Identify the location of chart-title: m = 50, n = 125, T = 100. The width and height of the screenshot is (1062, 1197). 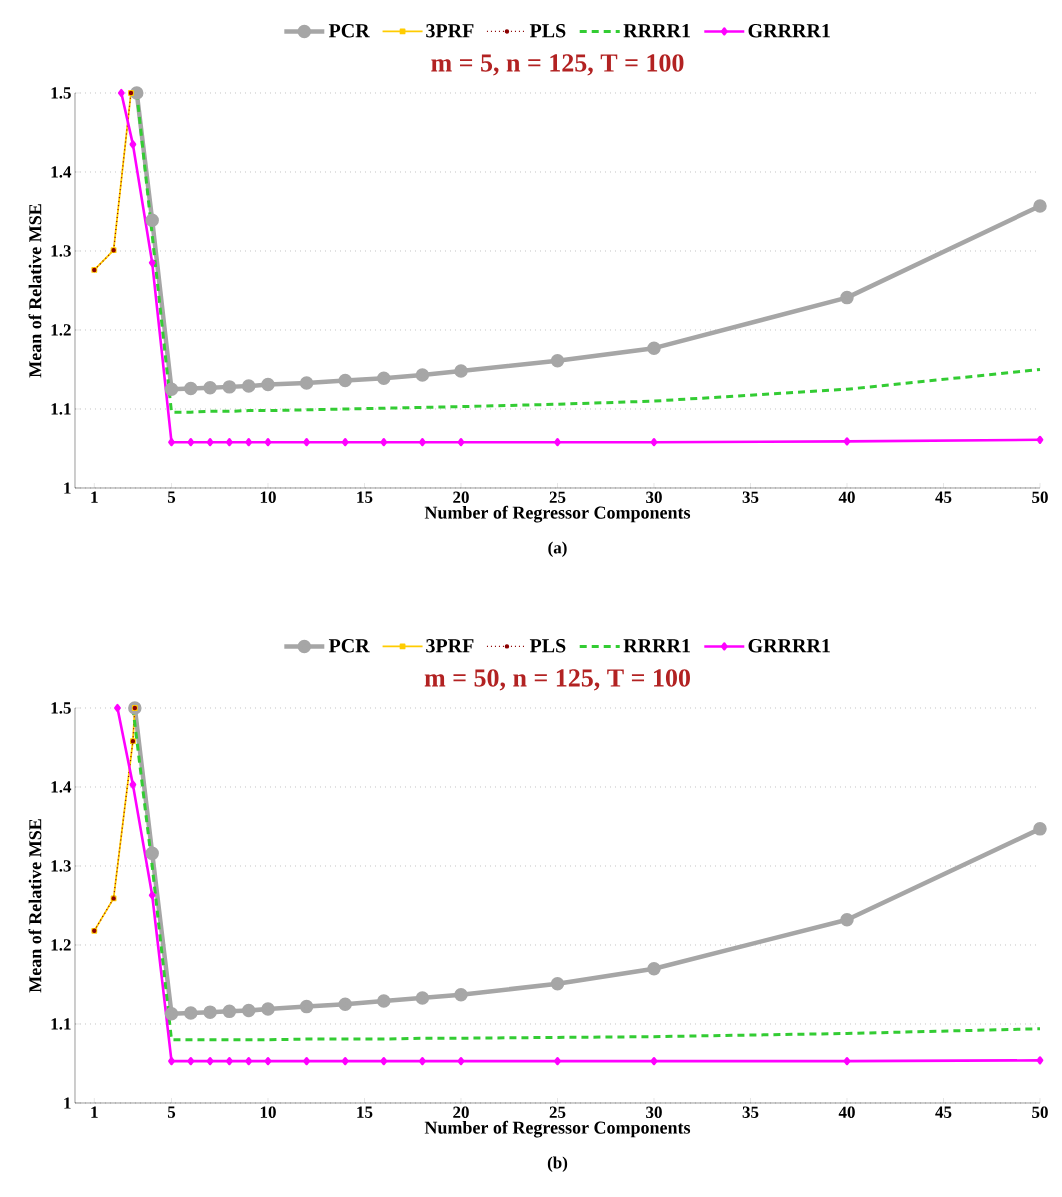
(557, 680).